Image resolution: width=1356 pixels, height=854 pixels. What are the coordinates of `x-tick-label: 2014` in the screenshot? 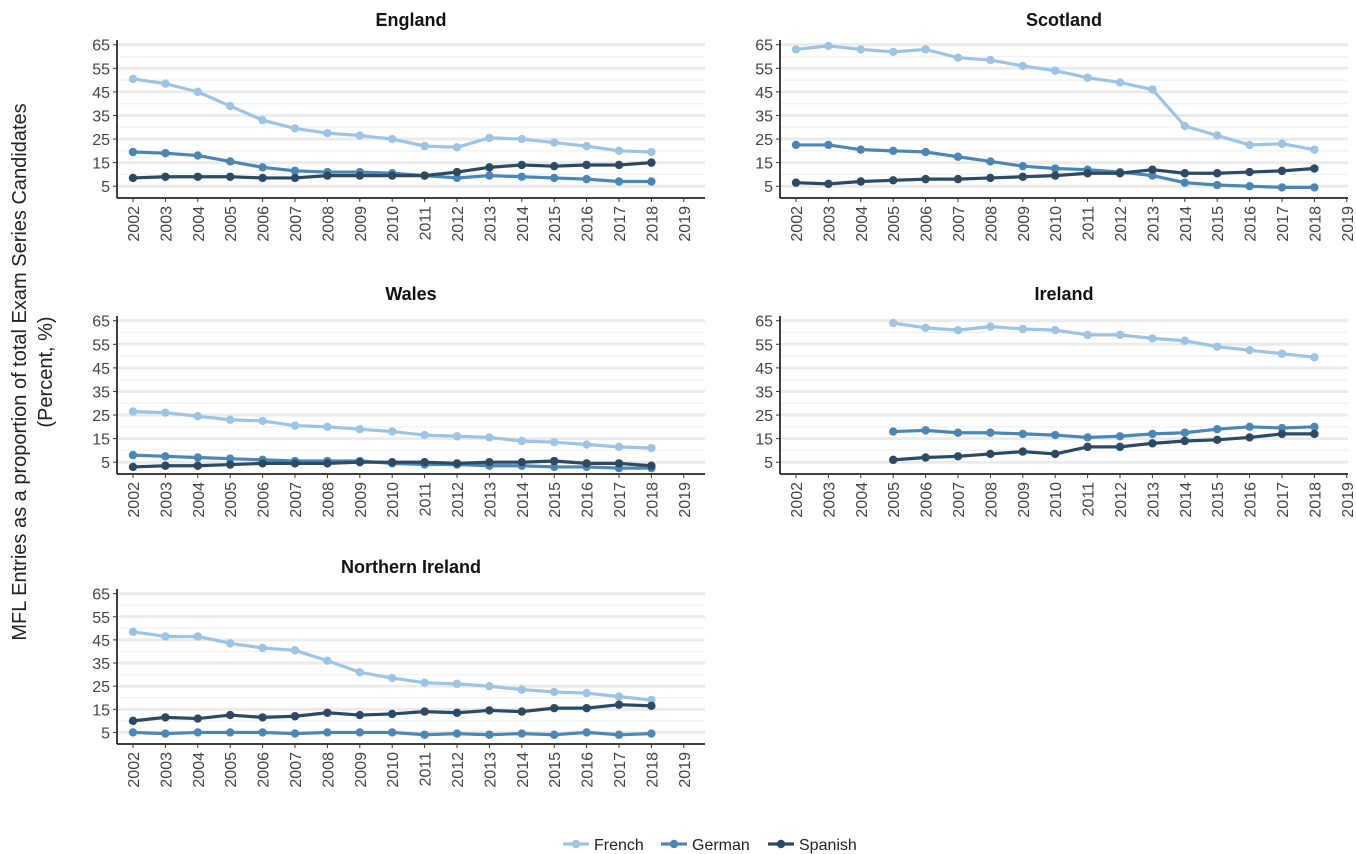 It's located at (1186, 224).